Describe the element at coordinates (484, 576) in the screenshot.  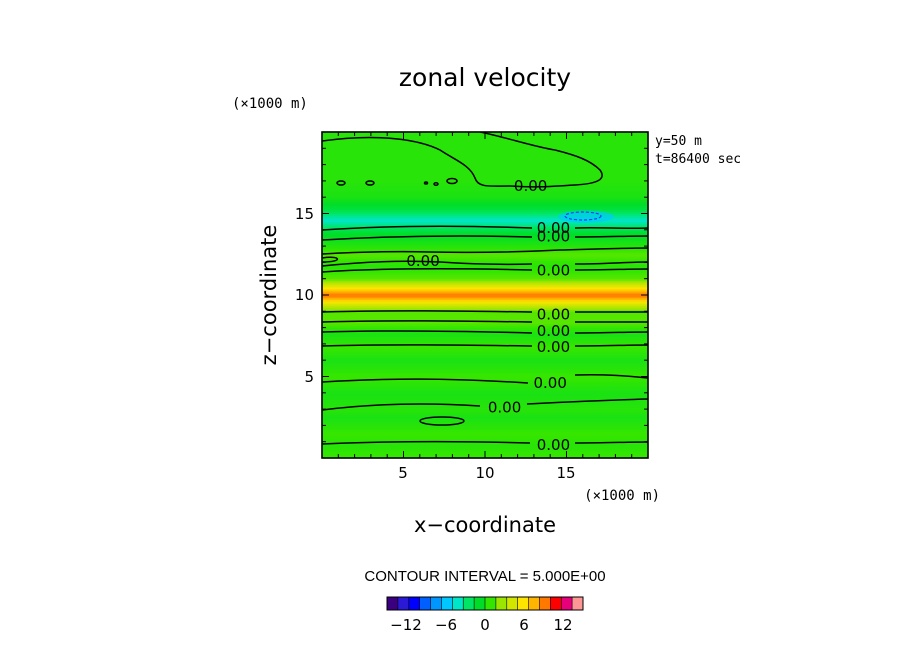
I see `contour-interval-text: CONTOUR INTERVAL = 5.000E+00` at that location.